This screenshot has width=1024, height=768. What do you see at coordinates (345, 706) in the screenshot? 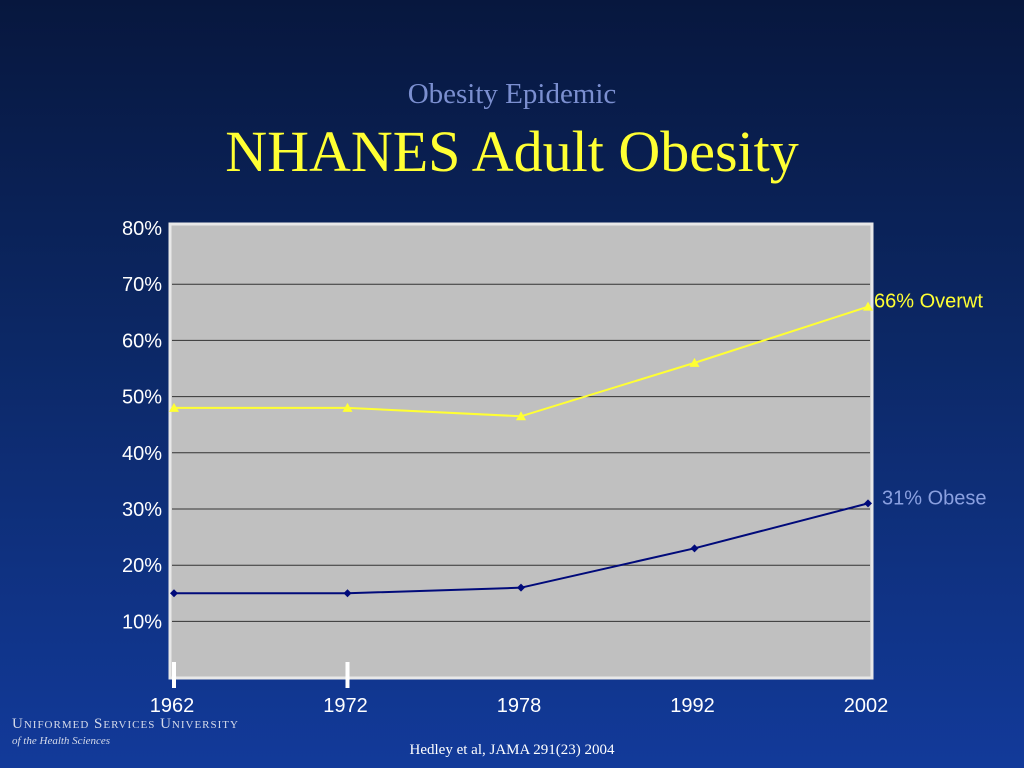
I see `x-tick-label: 1972` at bounding box center [345, 706].